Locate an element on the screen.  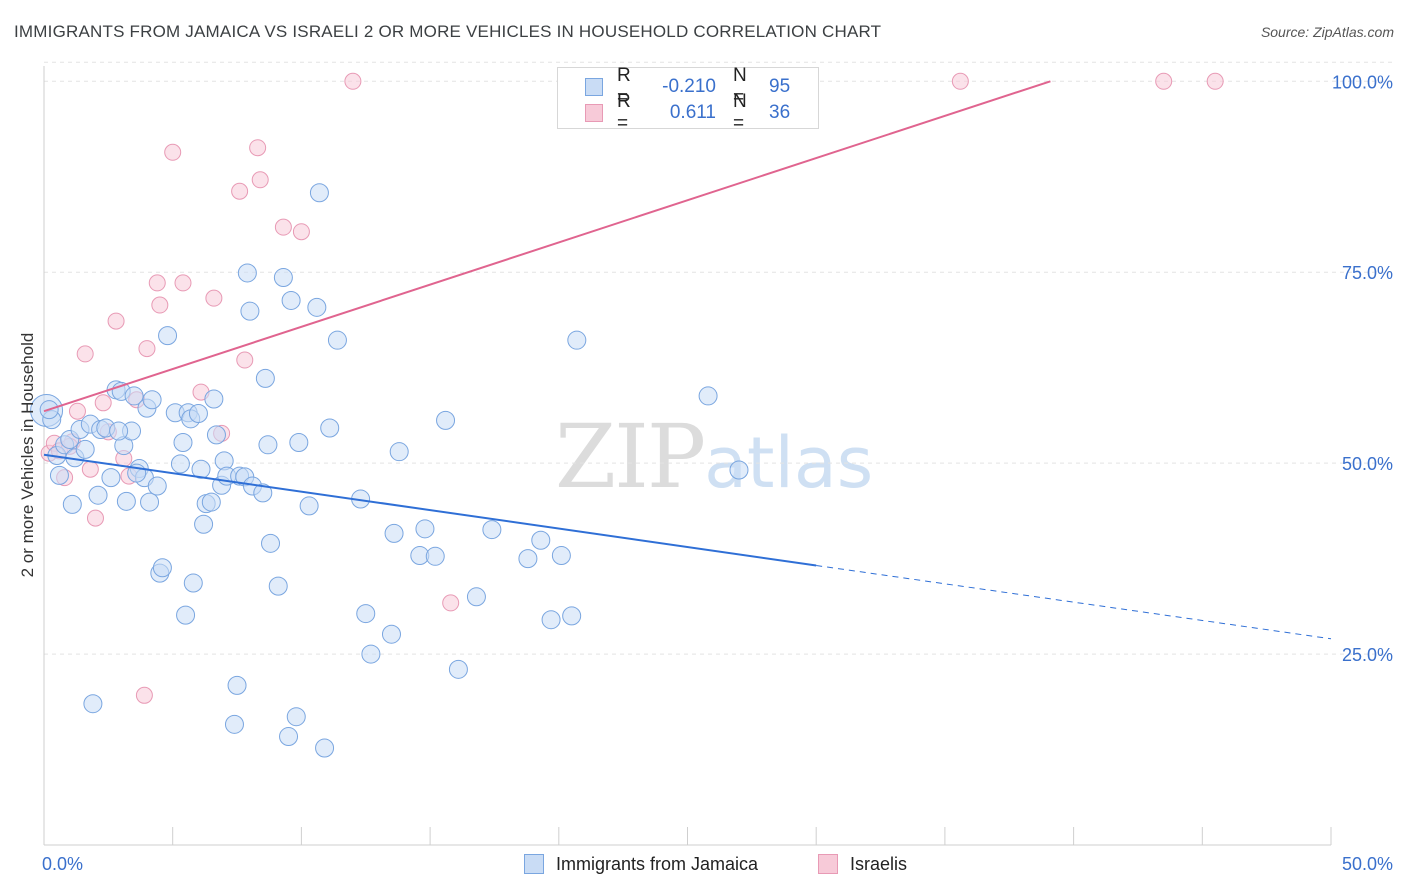
correlation-legend: R = -0.210 N = 95 R = 0.611 N = 36 is located at coordinates (688, 99).